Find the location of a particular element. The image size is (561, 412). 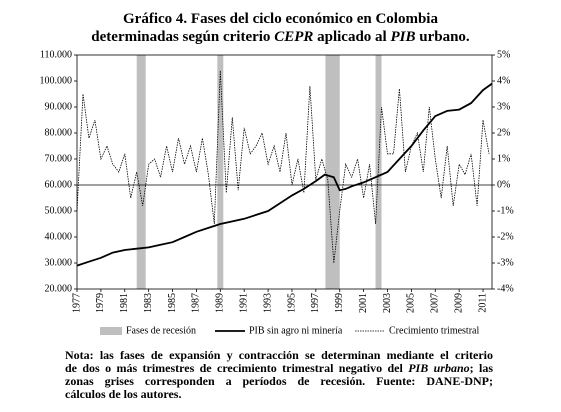

legend-label: Crecimiento trimestral is located at coordinates (434, 330).